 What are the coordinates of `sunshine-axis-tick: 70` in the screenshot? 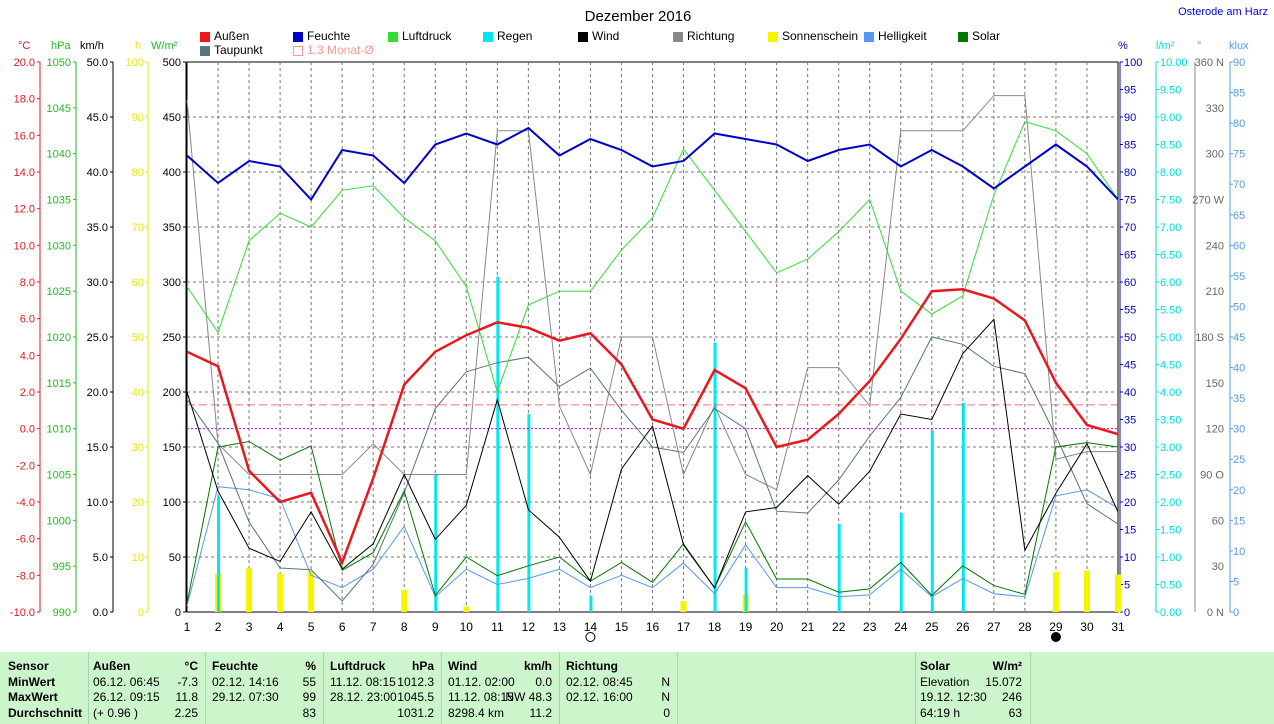 It's located at (138, 228).